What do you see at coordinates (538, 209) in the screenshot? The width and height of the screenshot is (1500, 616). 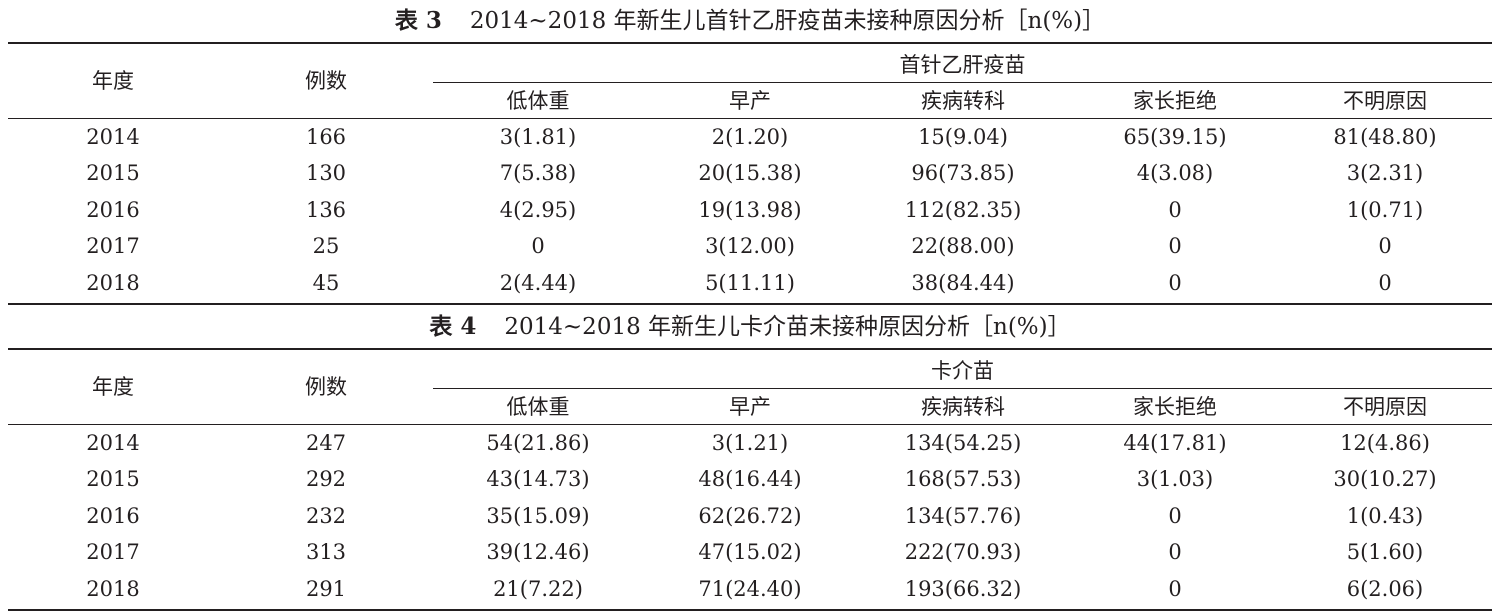 I see `table-cell: 4(2.95)` at bounding box center [538, 209].